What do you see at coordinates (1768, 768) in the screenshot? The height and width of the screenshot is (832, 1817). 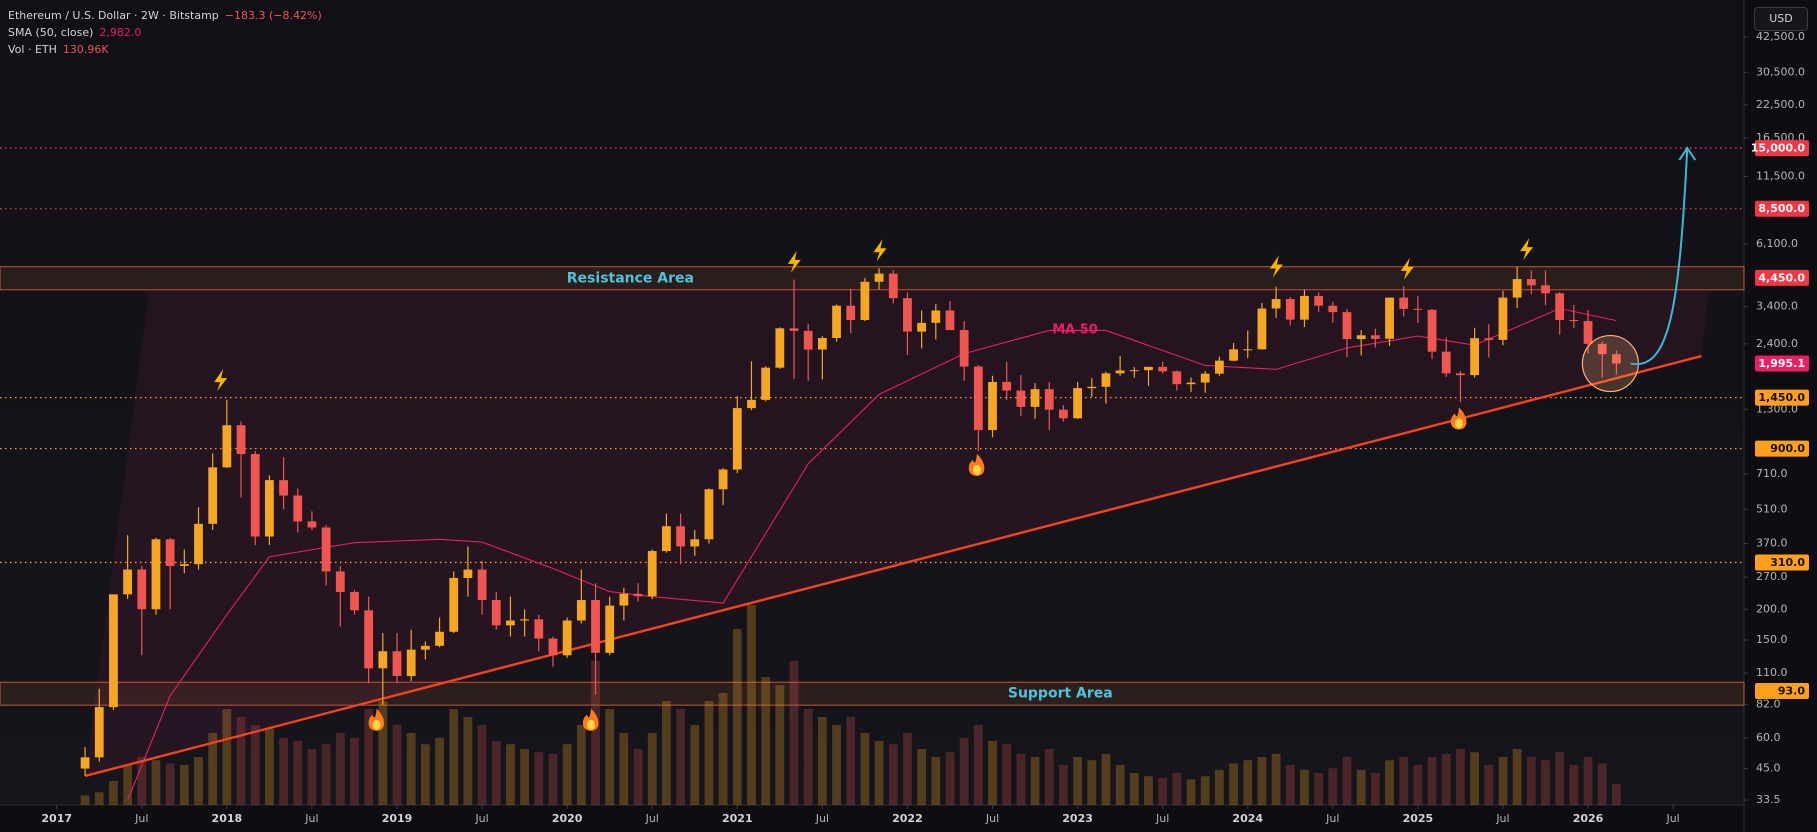 I see `y-tick-label: 45.0` at bounding box center [1768, 768].